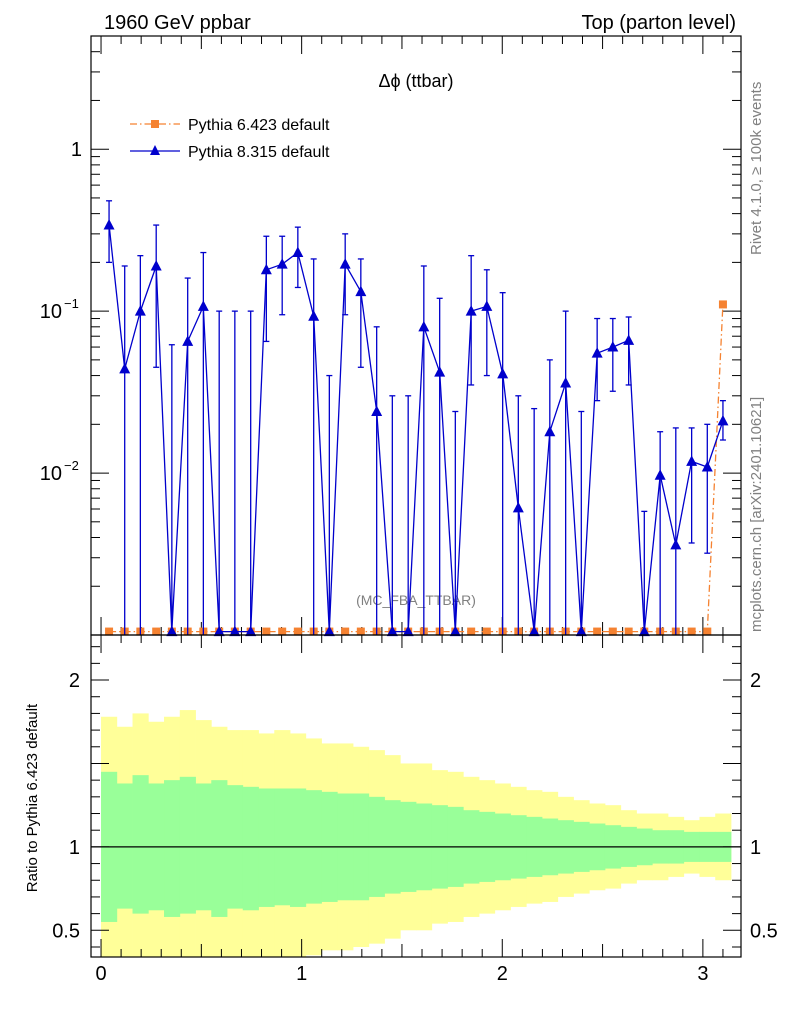 This screenshot has height=1024, width=786. I want to click on ratio-y-tick-label-left: 2, so click(74, 681).